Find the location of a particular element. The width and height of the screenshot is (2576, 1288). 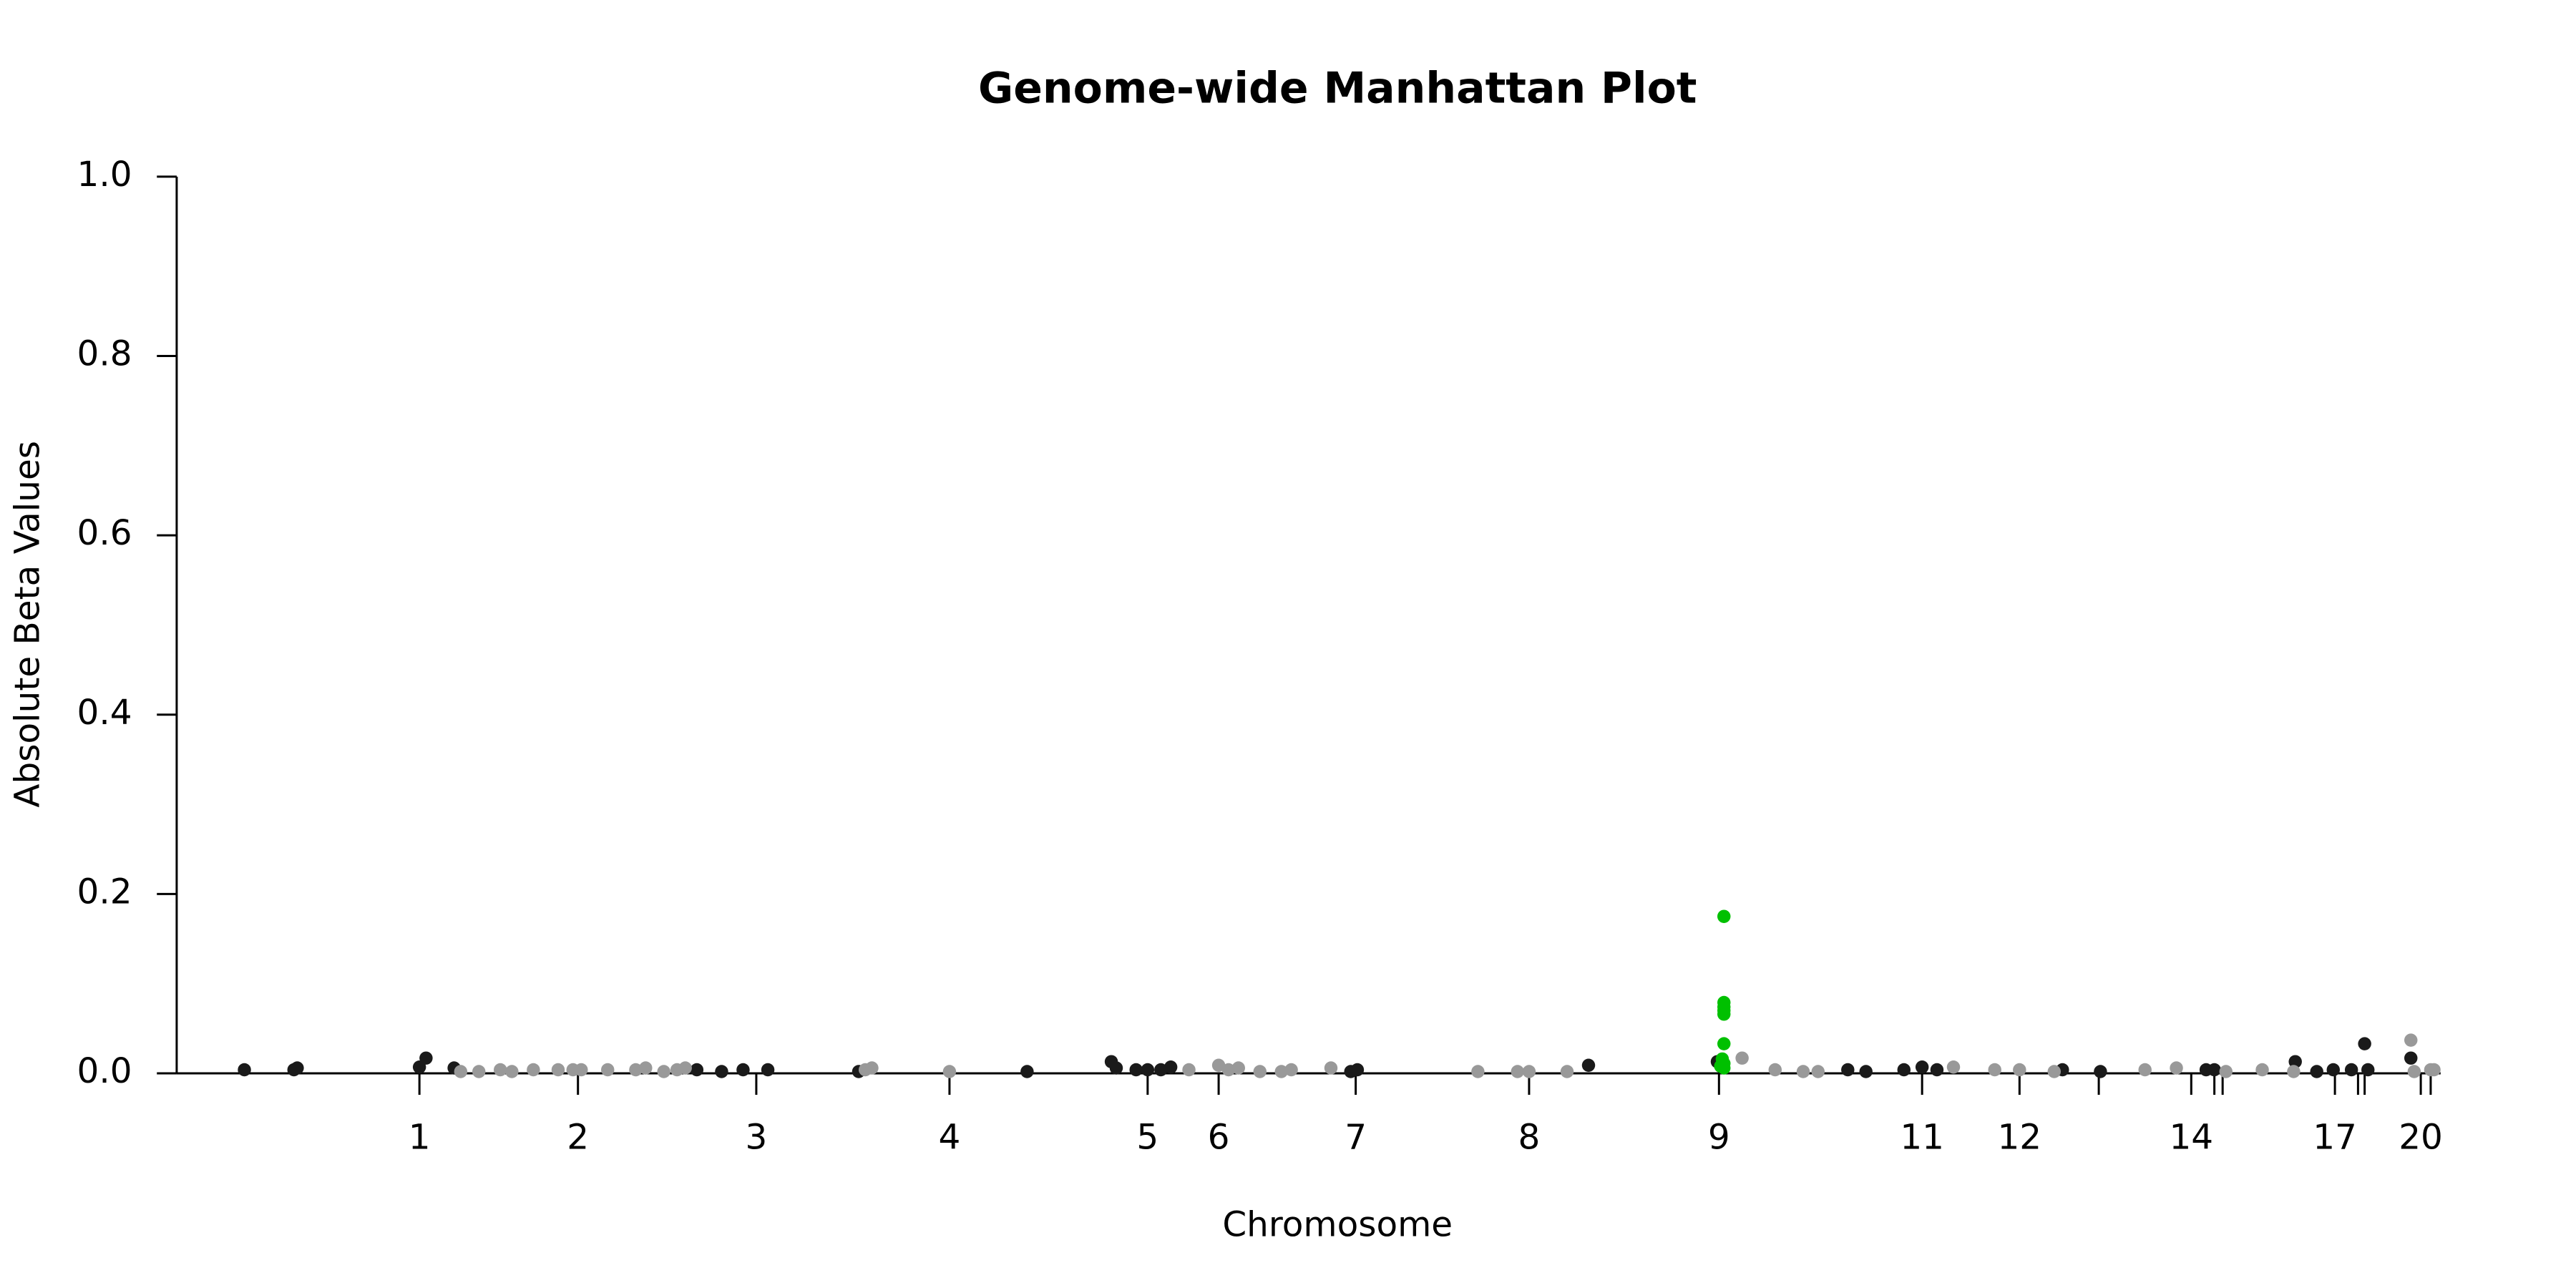

x-tick-label: 1 is located at coordinates (420, 1137).